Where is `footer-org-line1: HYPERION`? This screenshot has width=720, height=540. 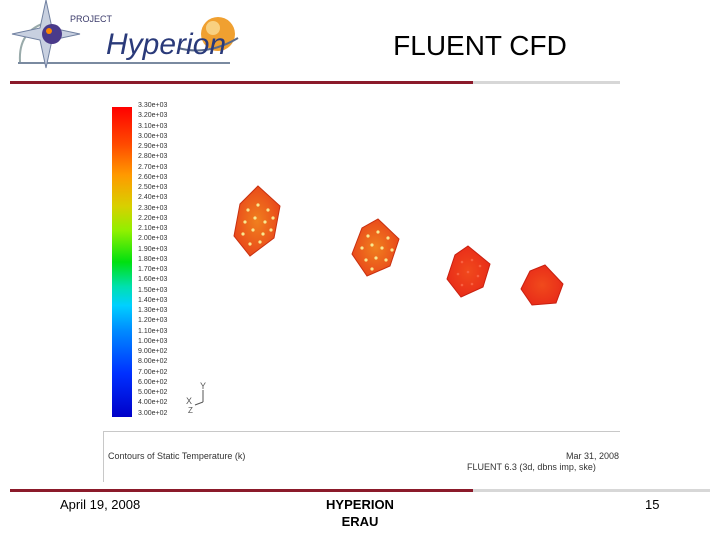
footer-org-line1: HYPERION is located at coordinates (360, 504).